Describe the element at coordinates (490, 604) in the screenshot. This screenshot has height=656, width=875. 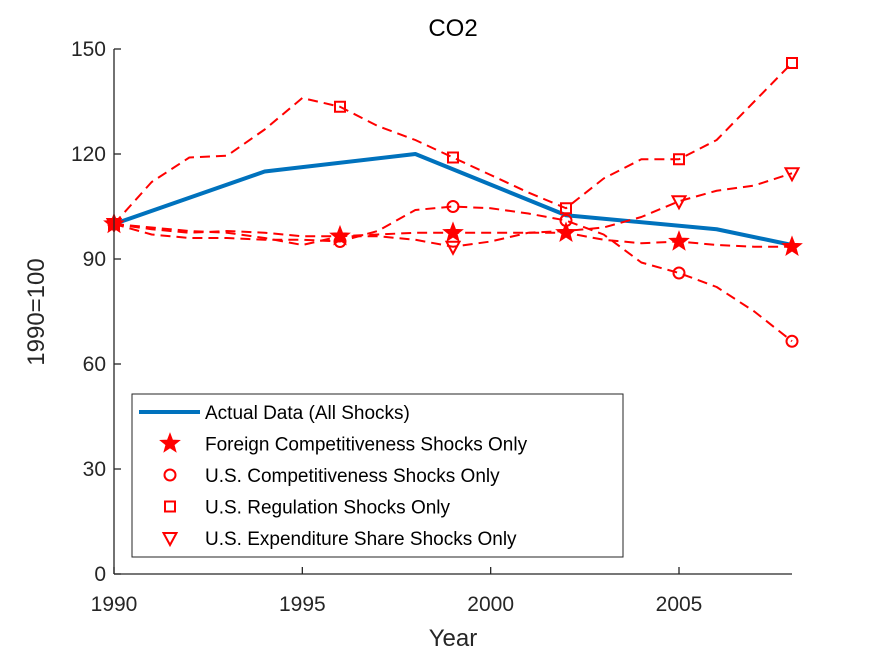
I see `x-tick-label: 2000` at that location.